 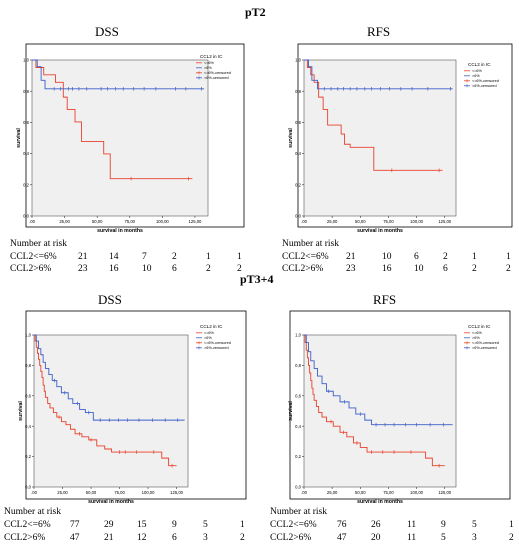 I want to click on risk-count: 76, so click(x=342, y=525).